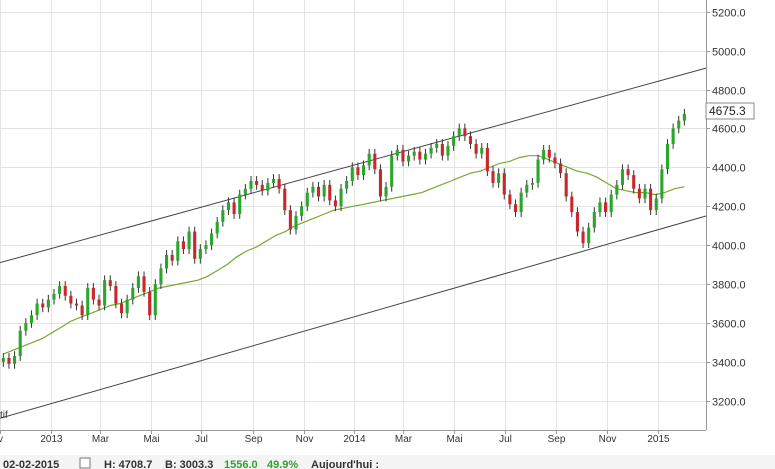 Image resolution: width=775 pixels, height=469 pixels. I want to click on y-tick-label: 3600.0, so click(729, 325).